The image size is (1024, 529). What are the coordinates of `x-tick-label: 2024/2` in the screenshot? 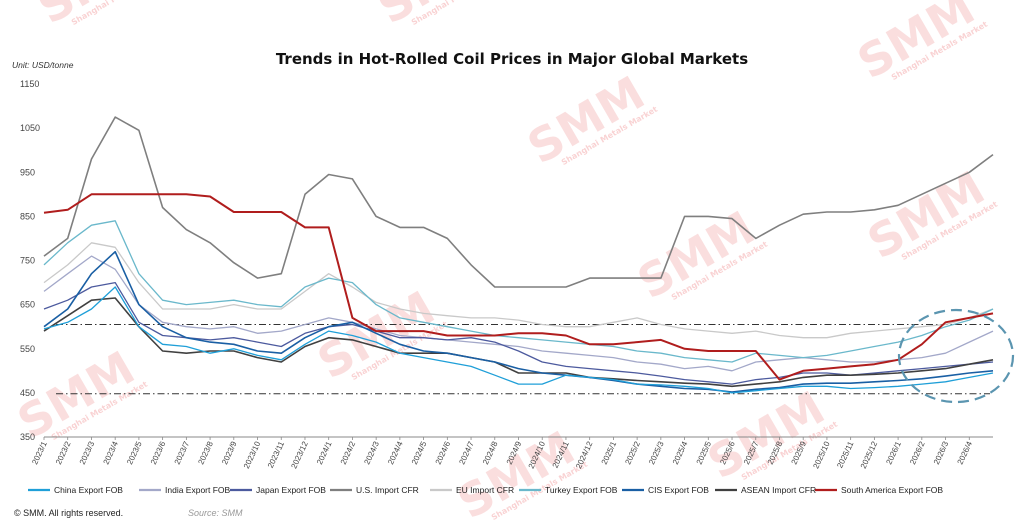 It's located at (348, 453).